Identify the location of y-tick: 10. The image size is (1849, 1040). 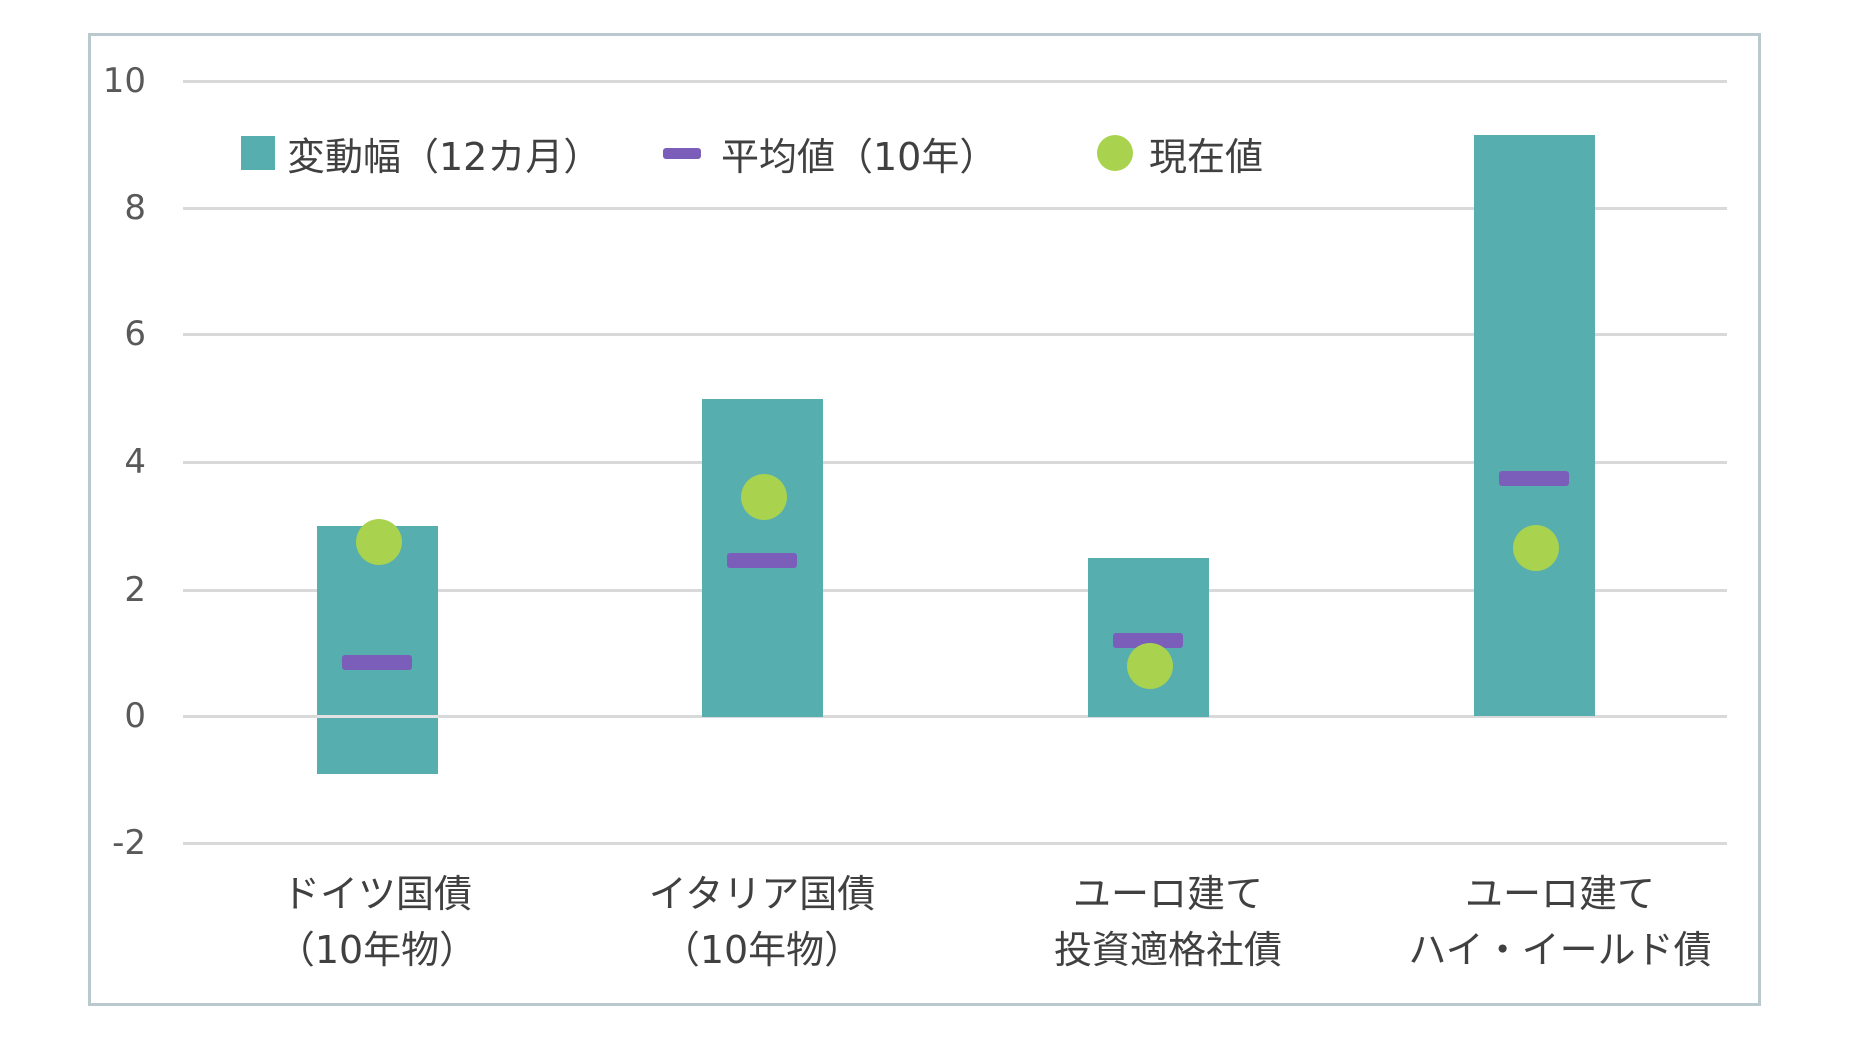
(124, 81).